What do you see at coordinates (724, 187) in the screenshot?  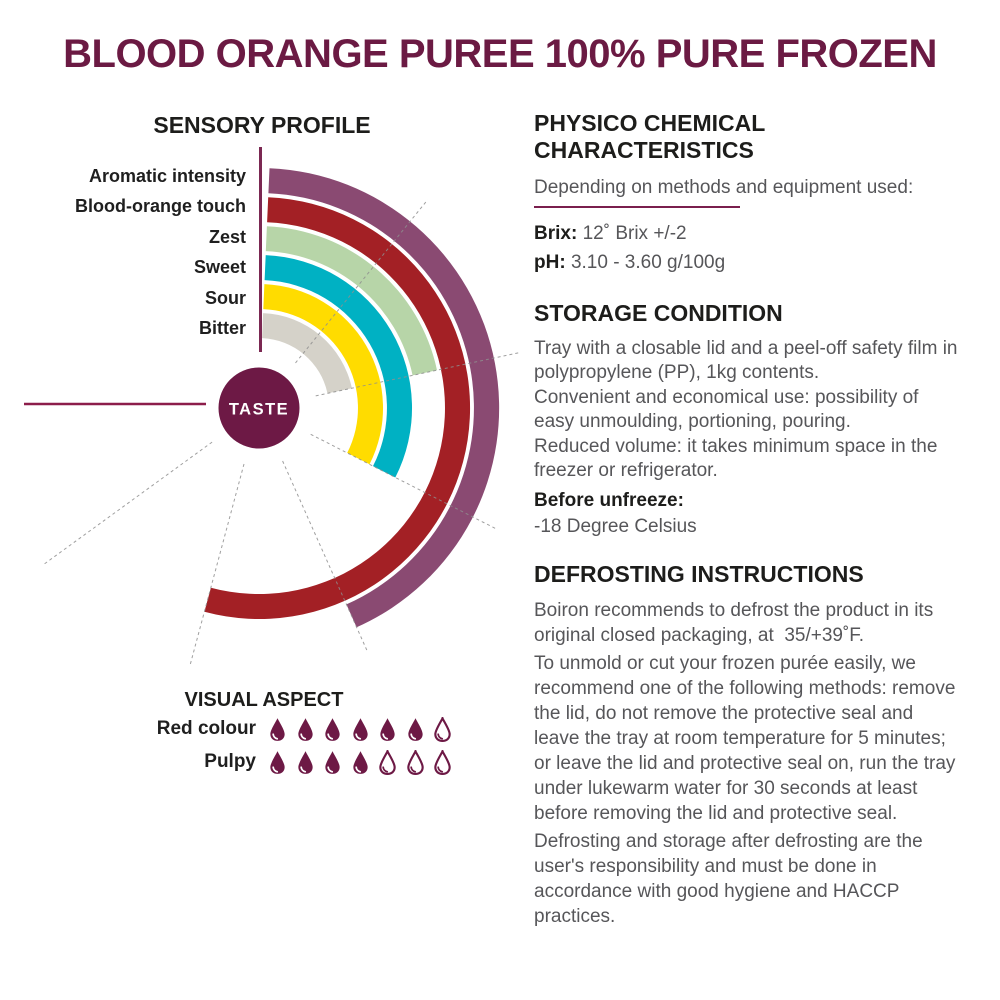 I see `physico-subtitle: Depending on methods and equipment used:` at bounding box center [724, 187].